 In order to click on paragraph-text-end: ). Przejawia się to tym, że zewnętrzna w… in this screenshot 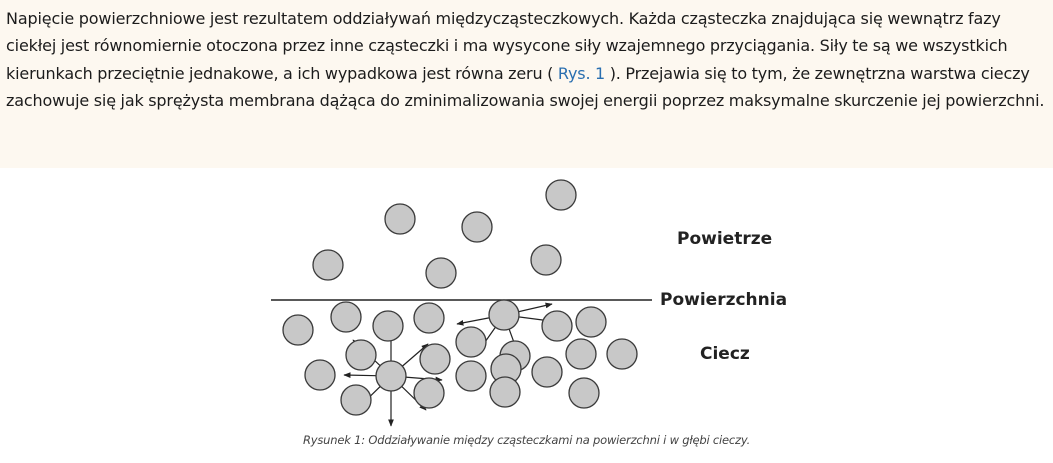, I will do `click(525, 87)`.